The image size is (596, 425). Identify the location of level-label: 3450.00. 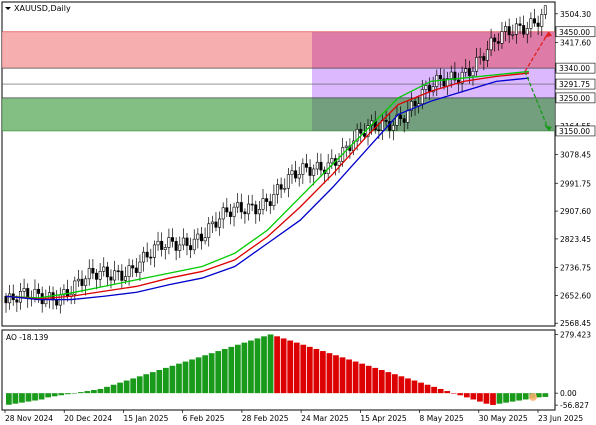
(574, 32).